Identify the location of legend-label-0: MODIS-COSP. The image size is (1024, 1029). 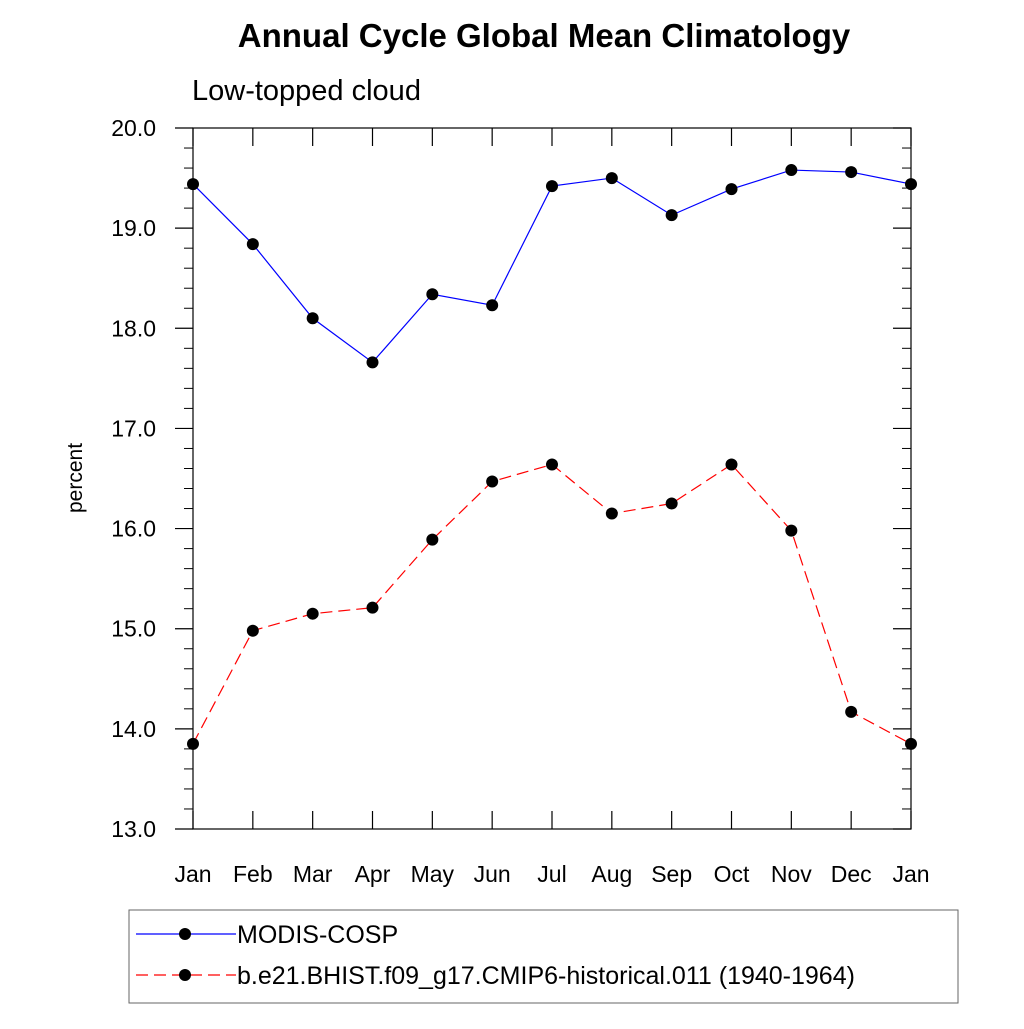
(317, 935).